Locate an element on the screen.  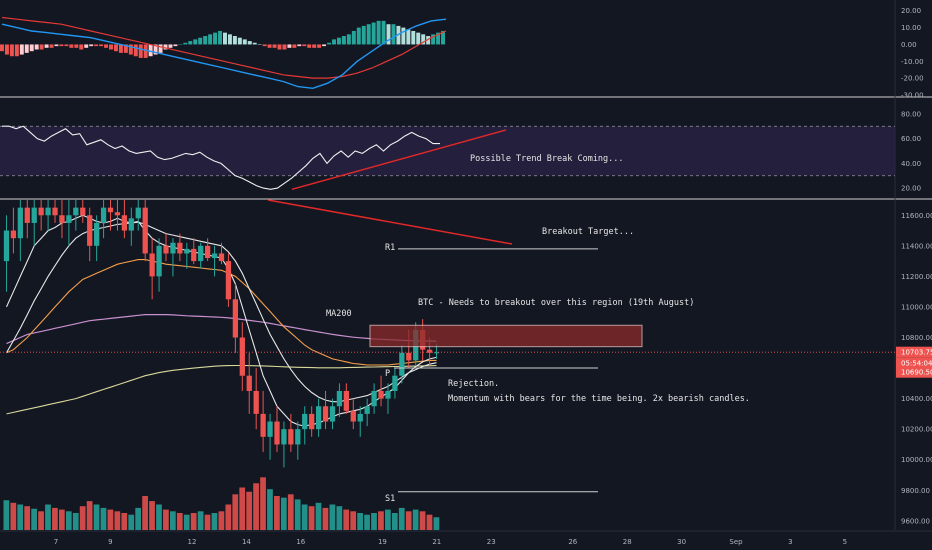
rsi-tick-label: 20.00 is located at coordinates (911, 189).